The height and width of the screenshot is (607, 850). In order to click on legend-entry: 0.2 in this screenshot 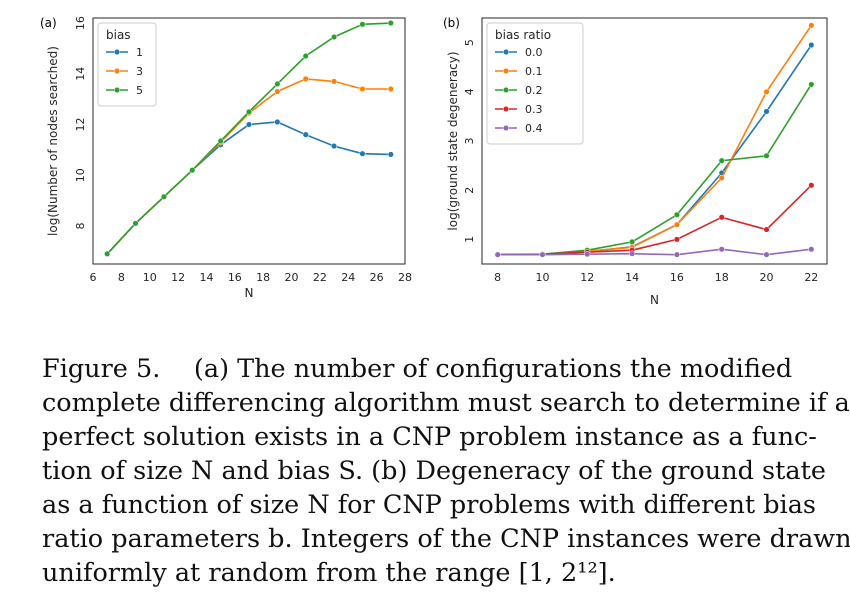, I will do `click(534, 90)`.